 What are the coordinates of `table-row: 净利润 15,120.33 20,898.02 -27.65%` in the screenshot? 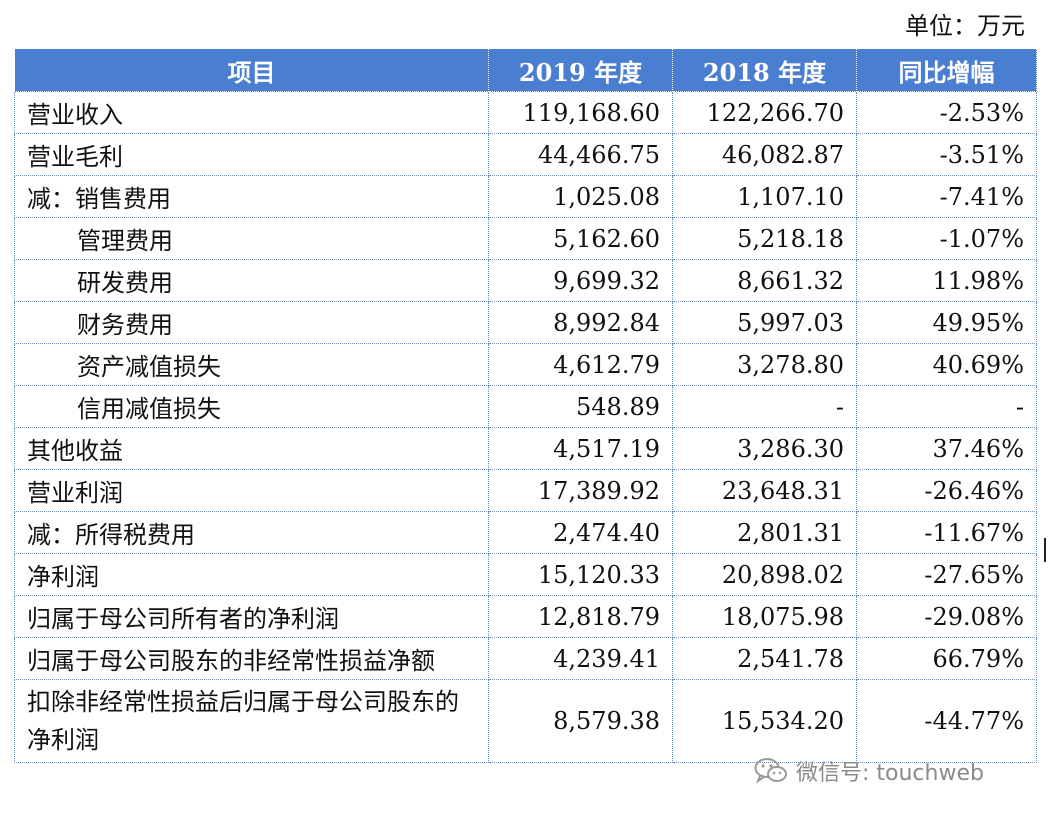 It's located at (525, 574).